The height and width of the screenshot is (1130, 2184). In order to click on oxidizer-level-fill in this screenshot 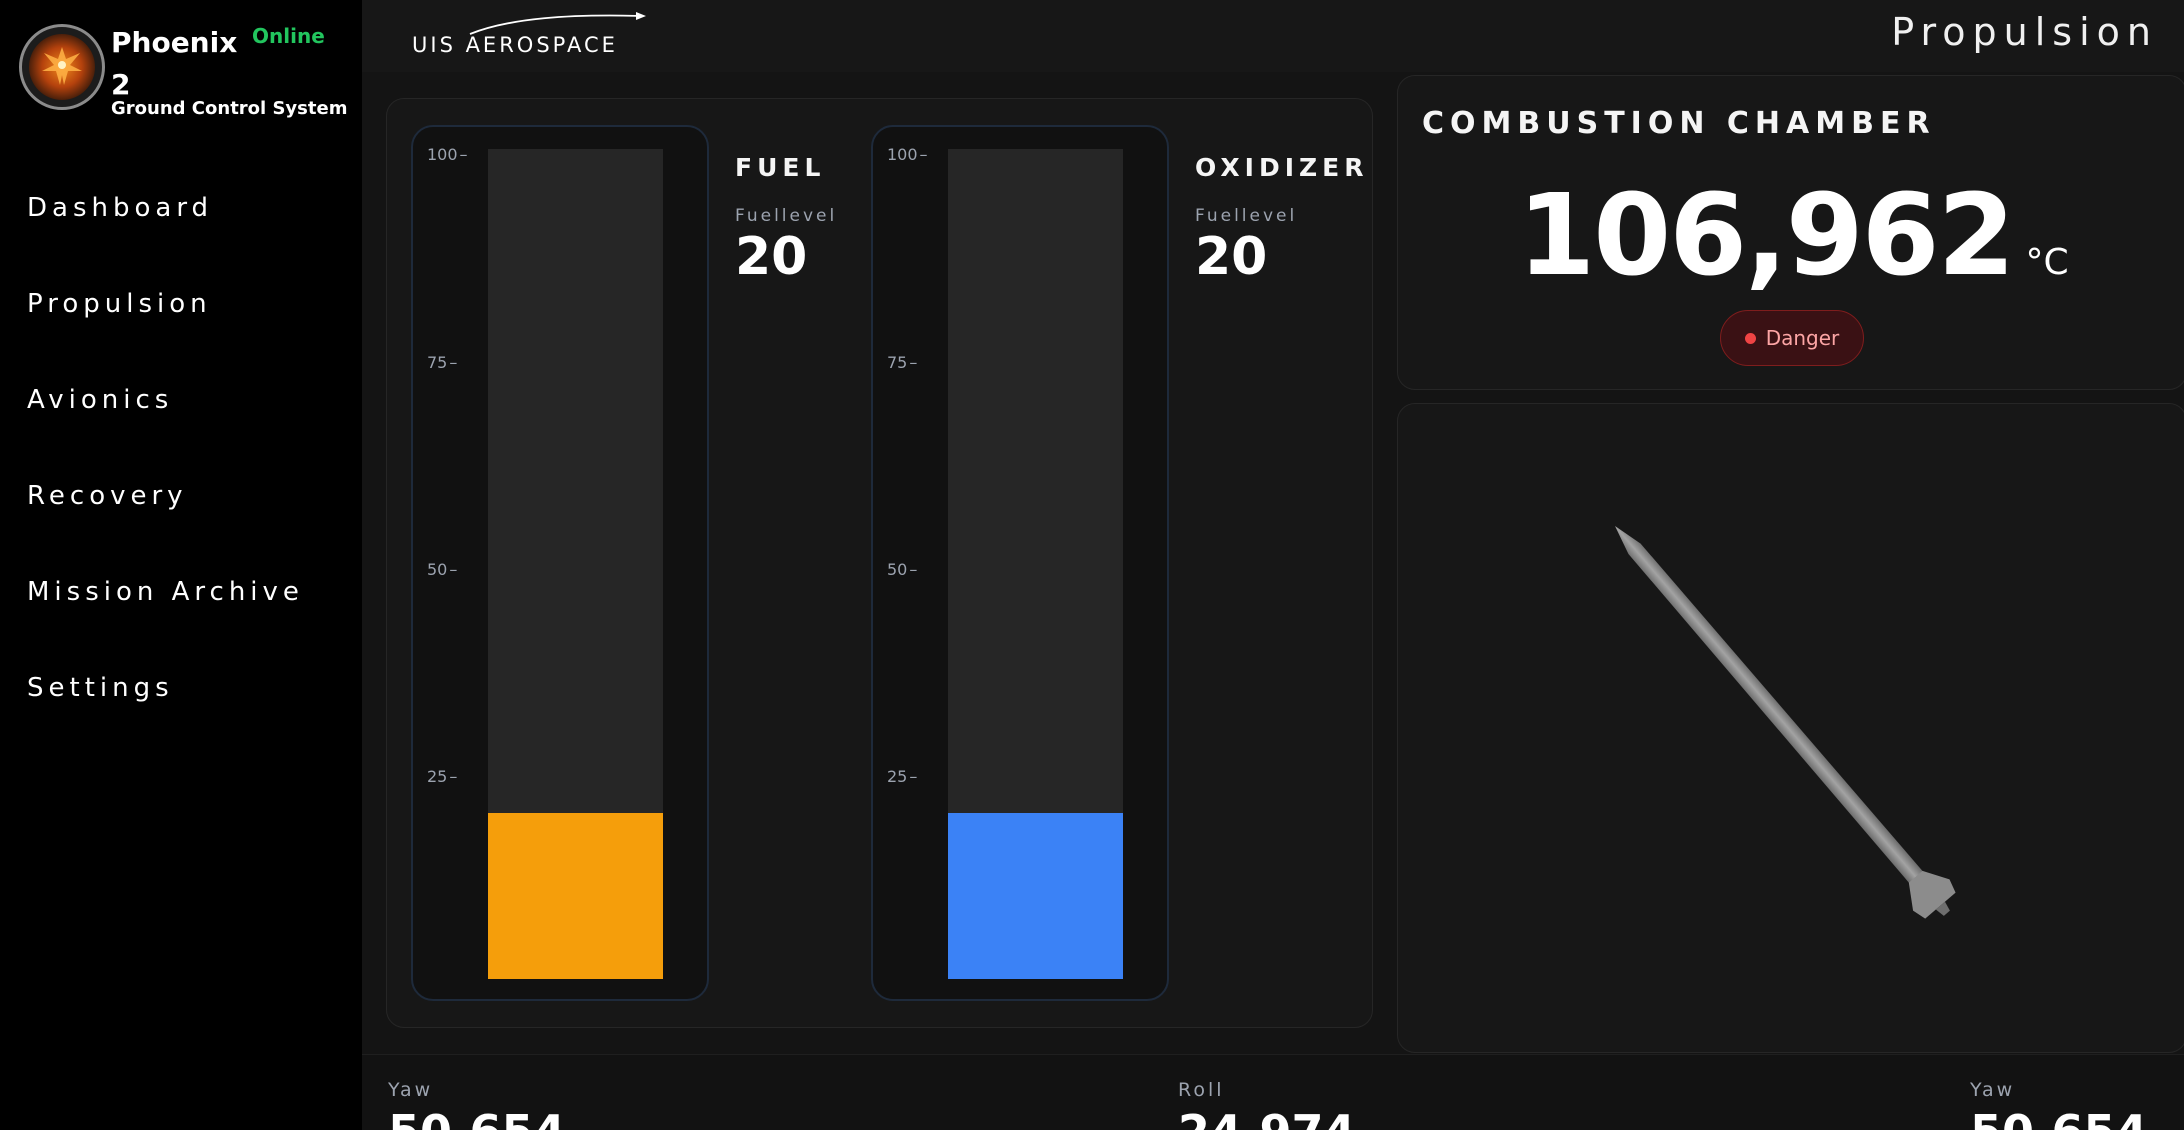, I will do `click(1035, 896)`.